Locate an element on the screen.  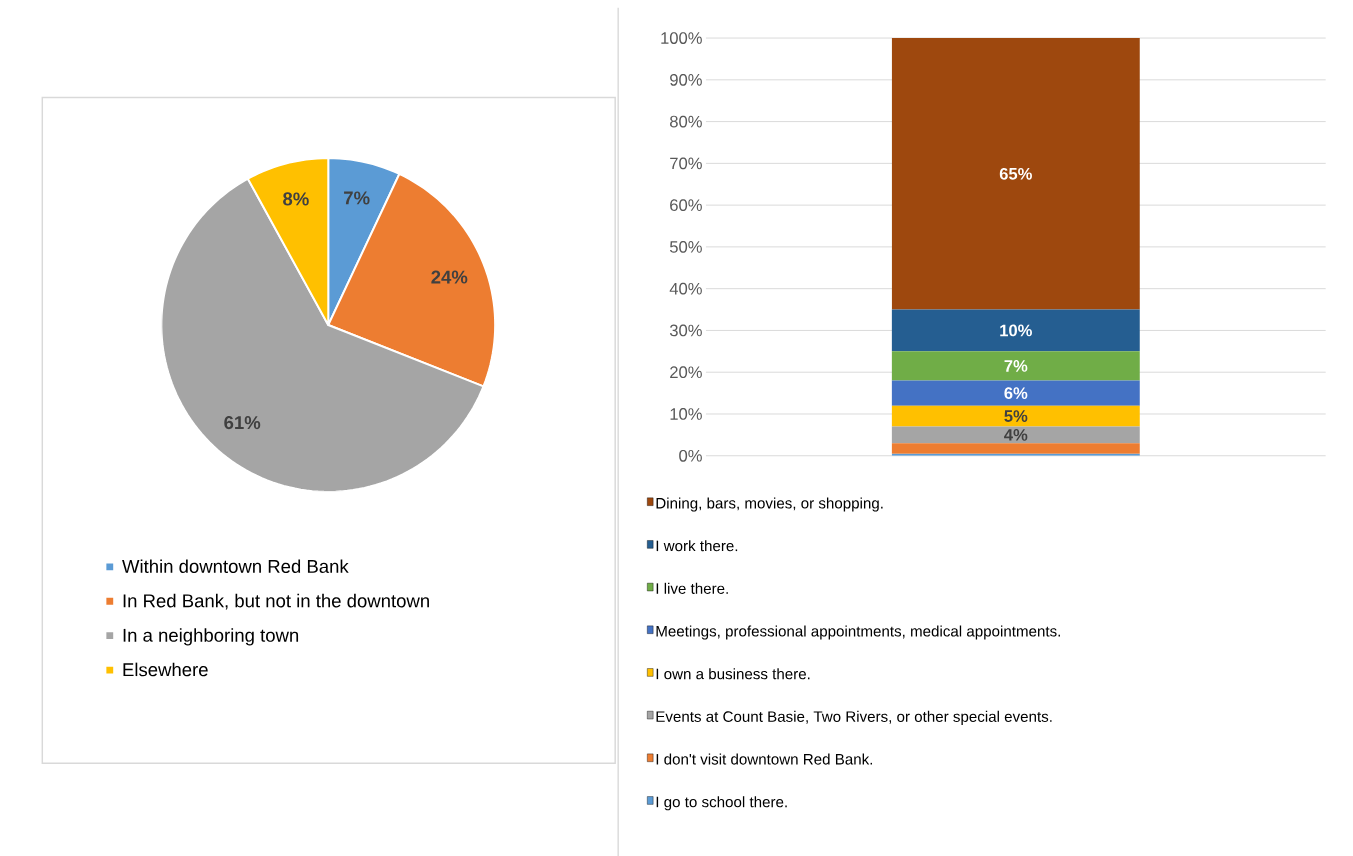
legend-label: Meetings, professional appointments, medical appointments. is located at coordinates (858, 632).